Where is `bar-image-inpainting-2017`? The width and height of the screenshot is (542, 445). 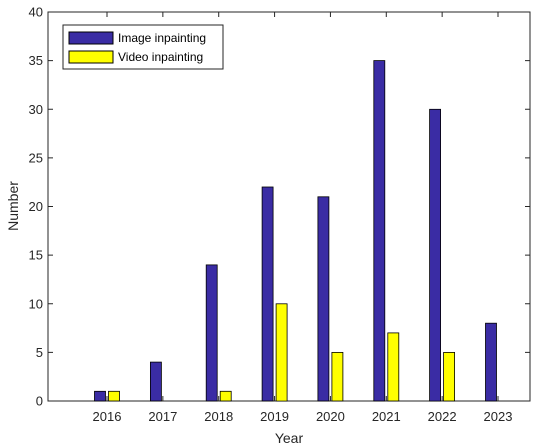 bar-image-inpainting-2017 is located at coordinates (155, 381).